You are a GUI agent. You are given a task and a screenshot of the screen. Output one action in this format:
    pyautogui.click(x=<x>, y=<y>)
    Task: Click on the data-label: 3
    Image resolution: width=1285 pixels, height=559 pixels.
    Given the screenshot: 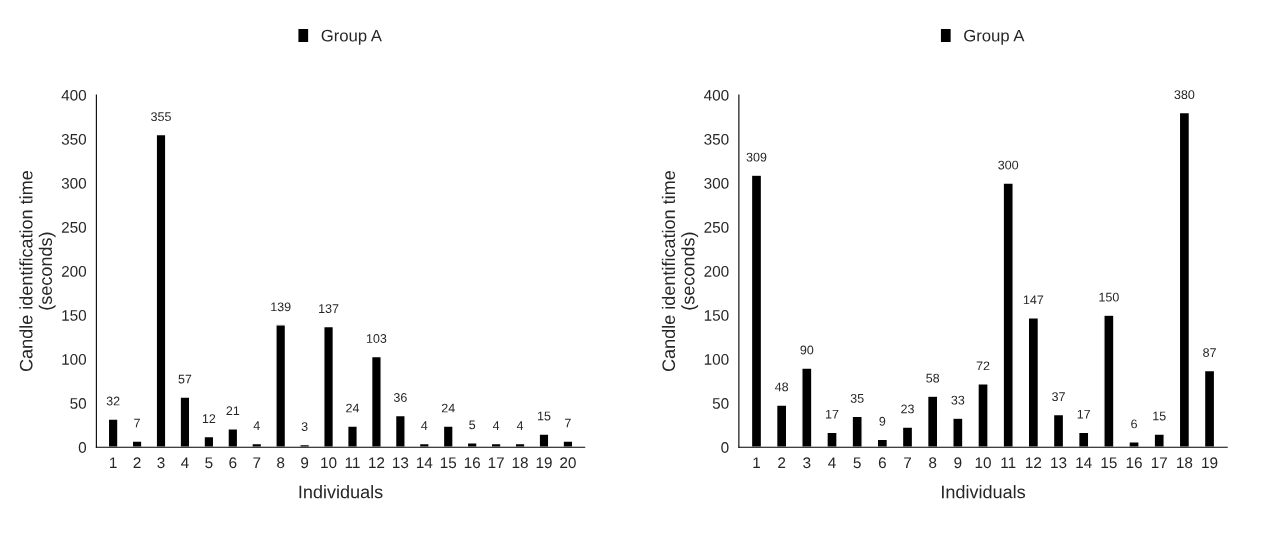 What is the action you would take?
    pyautogui.click(x=304, y=426)
    